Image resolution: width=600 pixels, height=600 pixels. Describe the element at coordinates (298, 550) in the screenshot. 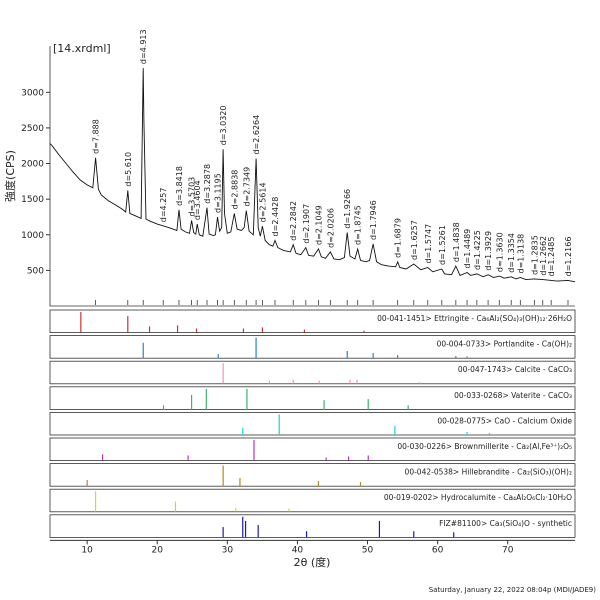

I see `x-tick-label: 40` at that location.